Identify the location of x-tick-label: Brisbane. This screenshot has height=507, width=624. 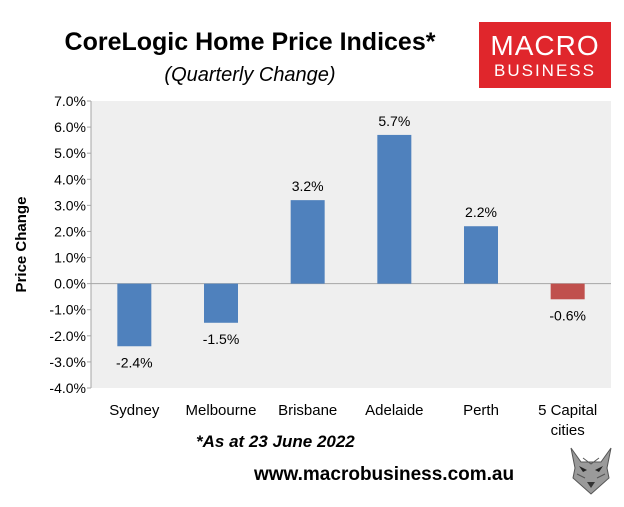
(307, 410).